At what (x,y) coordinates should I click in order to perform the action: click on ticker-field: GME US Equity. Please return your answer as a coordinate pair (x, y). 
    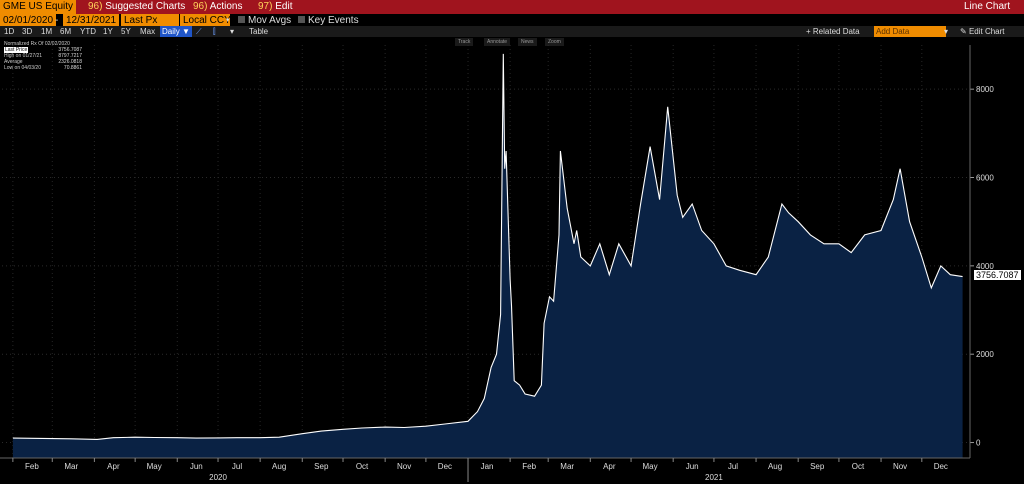
    Looking at the image, I should click on (38, 7).